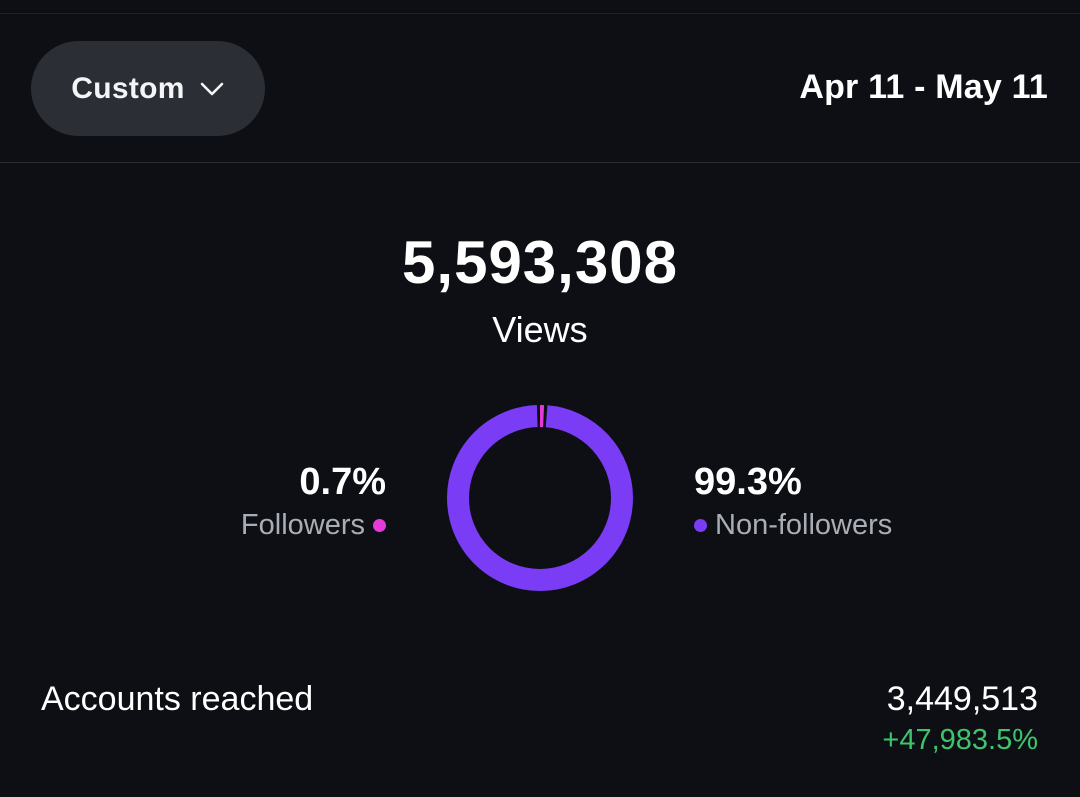 The image size is (1080, 797). I want to click on non-followers-legend: Non-followers, so click(793, 525).